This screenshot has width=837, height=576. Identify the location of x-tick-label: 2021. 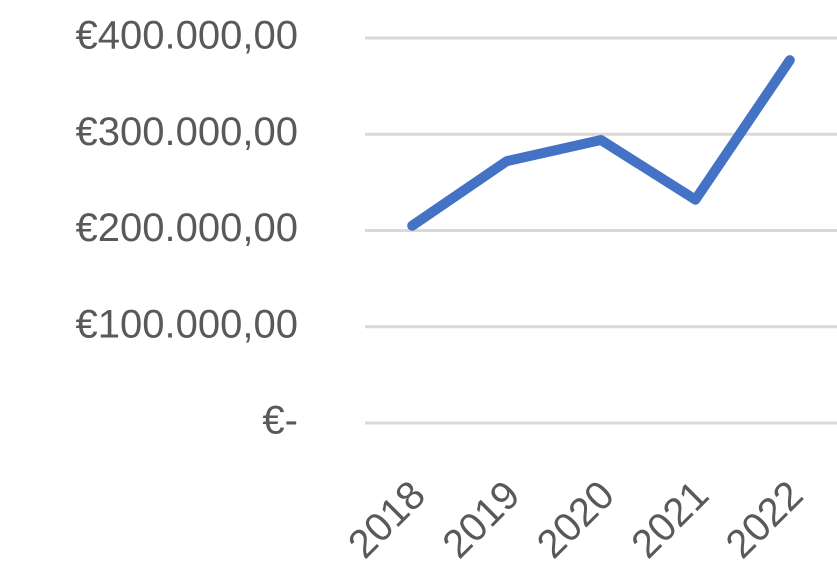
(670, 520).